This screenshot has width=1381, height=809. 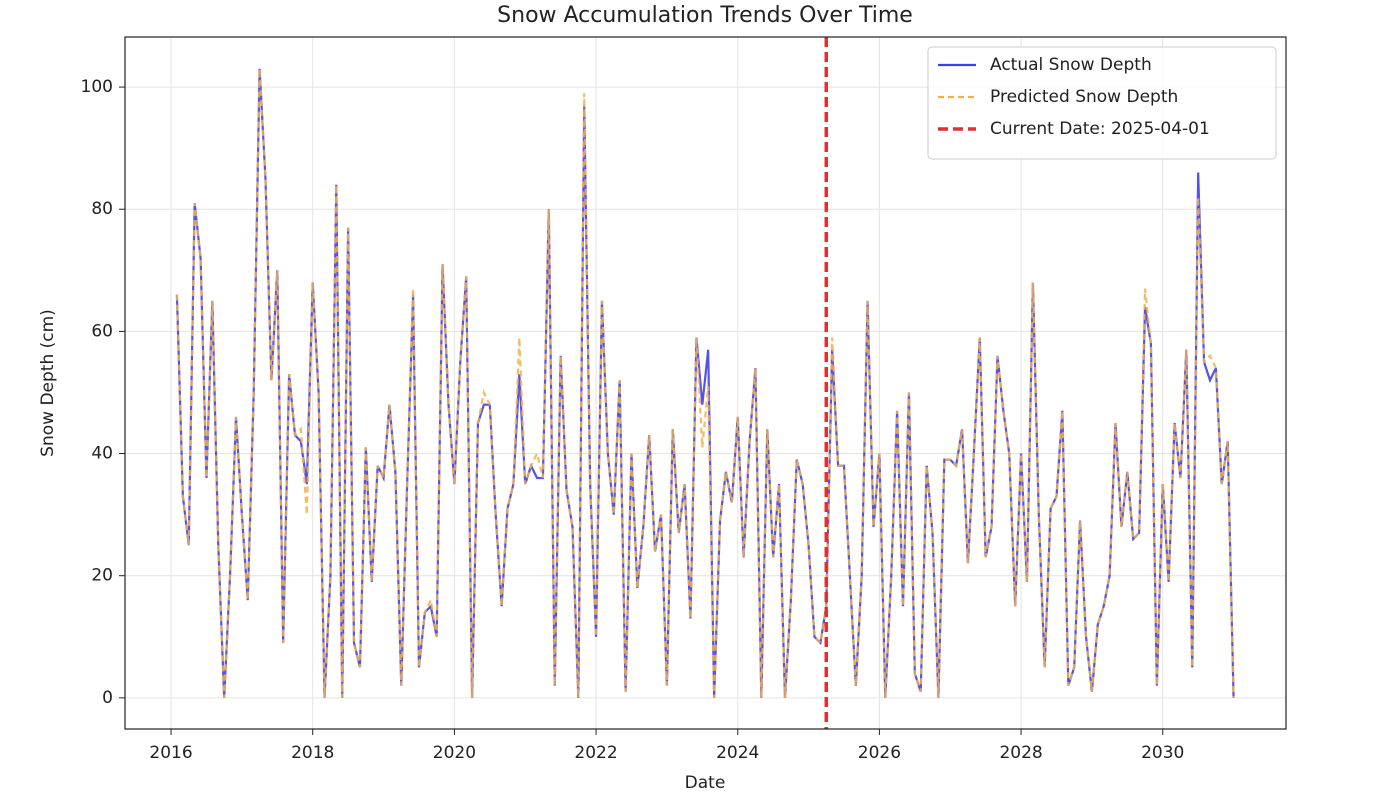 I want to click on legend-box, so click(x=1102, y=103).